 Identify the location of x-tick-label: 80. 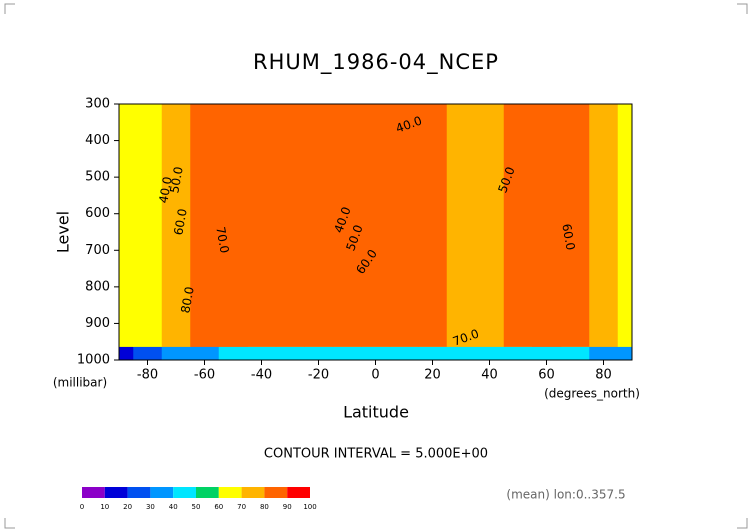
(603, 375).